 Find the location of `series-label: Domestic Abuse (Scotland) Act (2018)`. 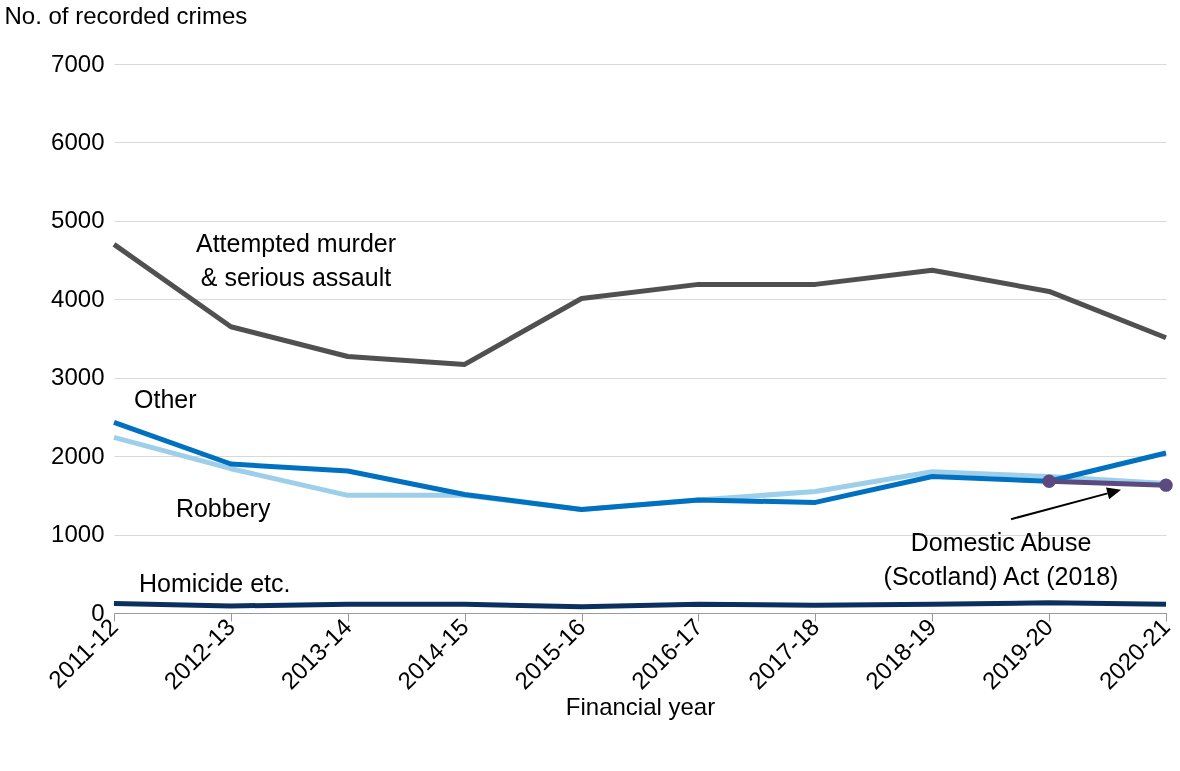

series-label: Domestic Abuse (Scotland) Act (2018) is located at coordinates (1001, 559).